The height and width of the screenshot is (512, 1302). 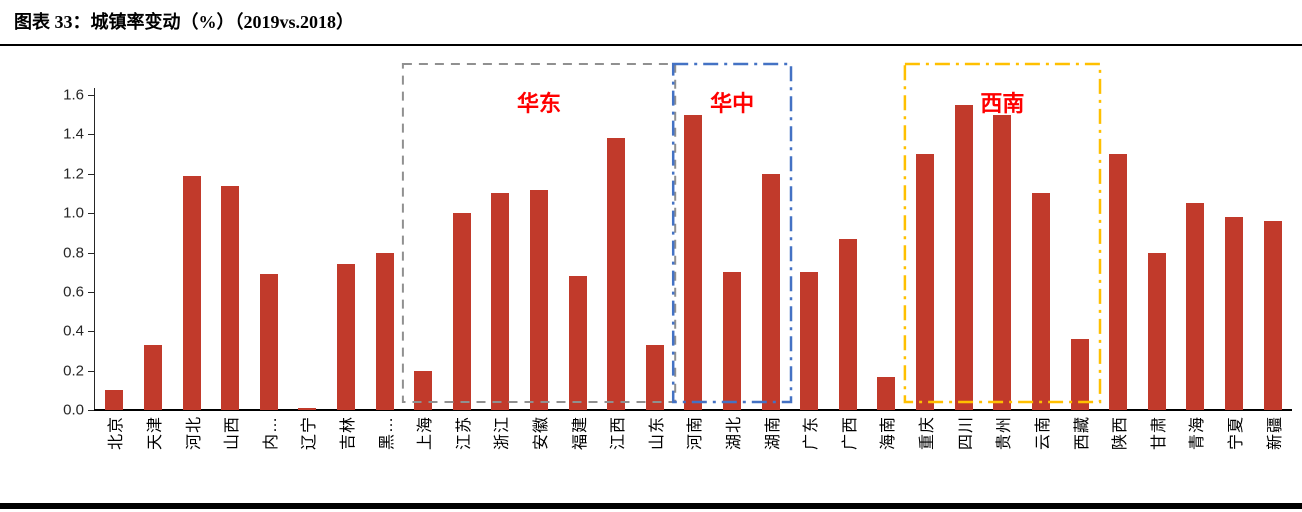 I want to click on bar-辽宁, so click(x=307, y=409).